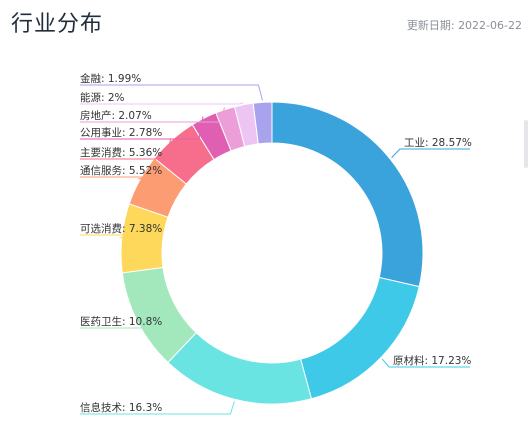 The image size is (528, 437). Describe the element at coordinates (526, 144) in the screenshot. I see `scrollbar` at that location.